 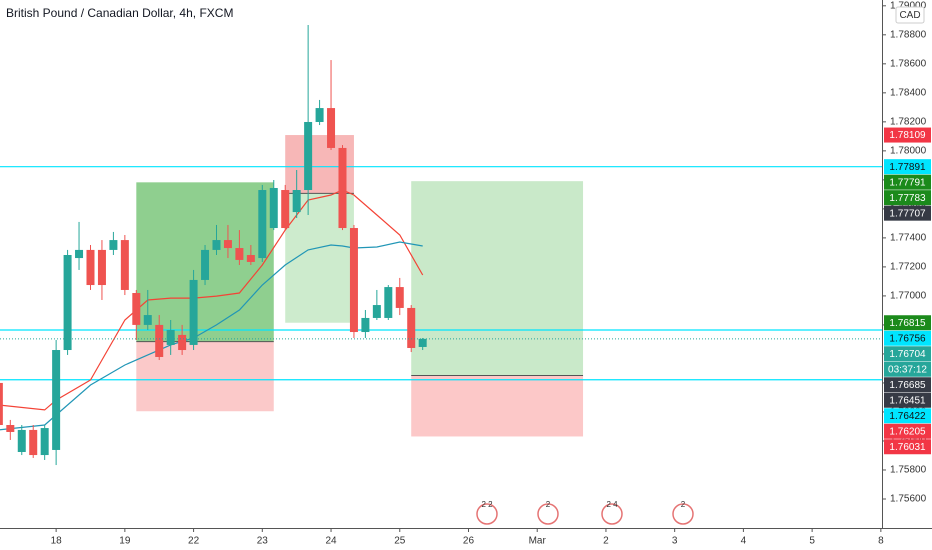 I want to click on x-tick-label: 2, so click(x=606, y=541).